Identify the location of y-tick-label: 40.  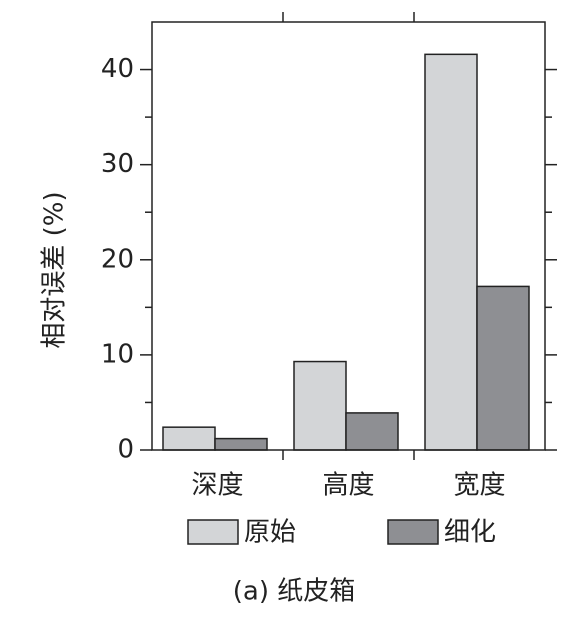
(117, 69).